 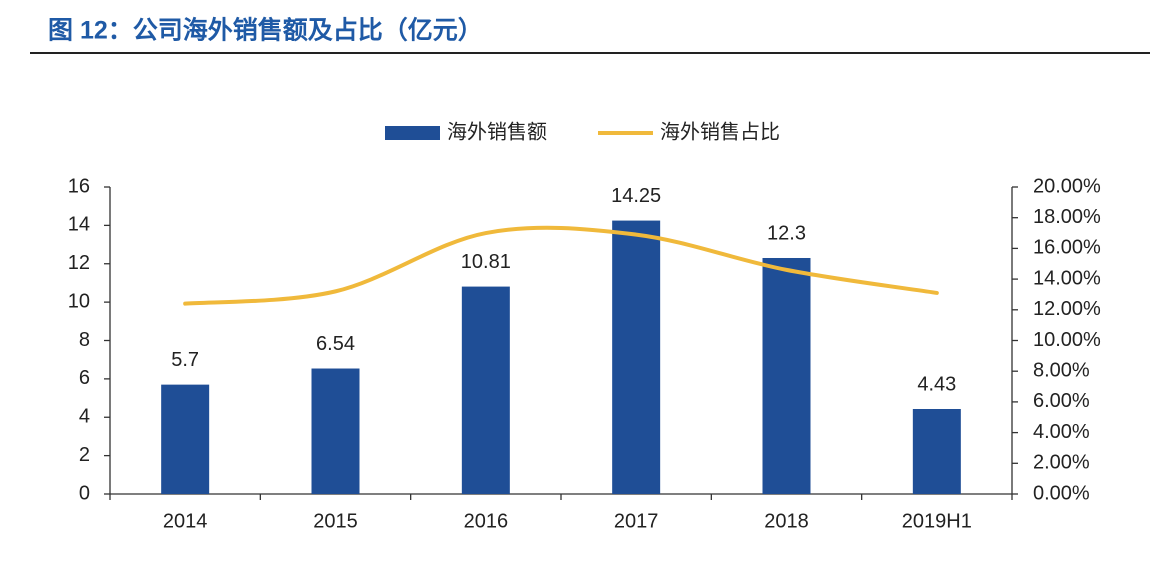 I want to click on y2-tick-label: 0.00%, so click(x=1061, y=493).